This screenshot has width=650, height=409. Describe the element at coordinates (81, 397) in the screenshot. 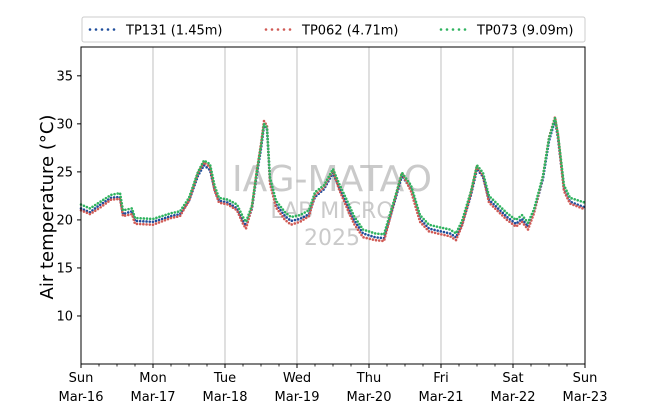

I see `x-tick-date: Mar-16` at that location.